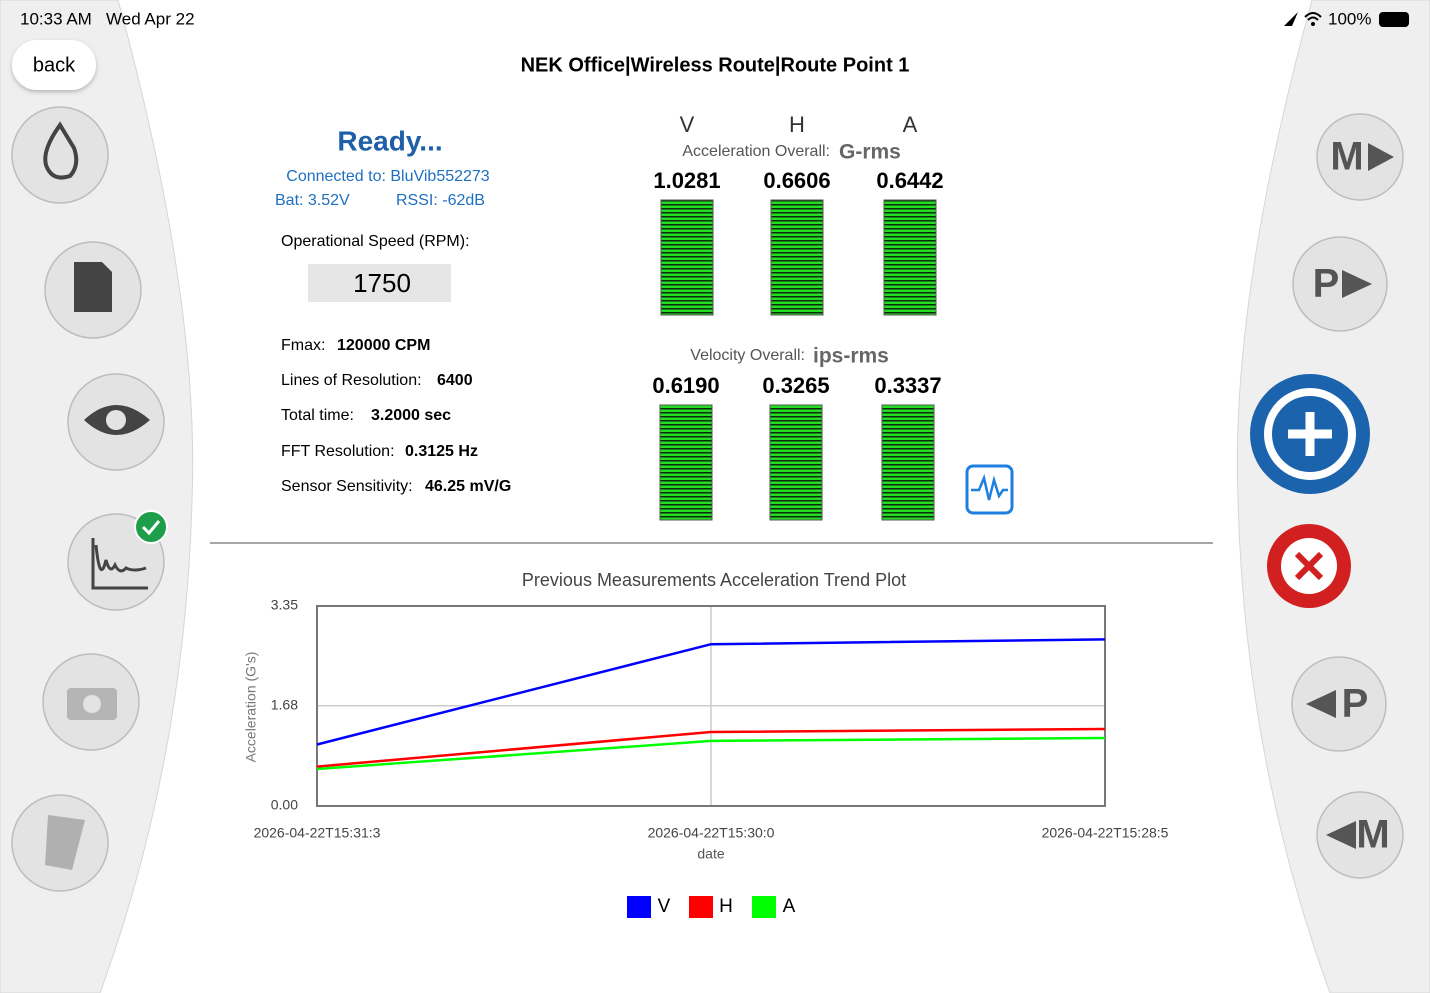 The image size is (1430, 993). I want to click on status-date: Wed Apr 22, so click(150, 18).